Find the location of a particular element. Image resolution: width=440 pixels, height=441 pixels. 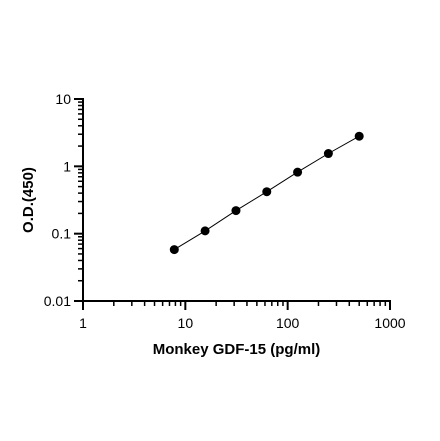

data-points is located at coordinates (266, 193).